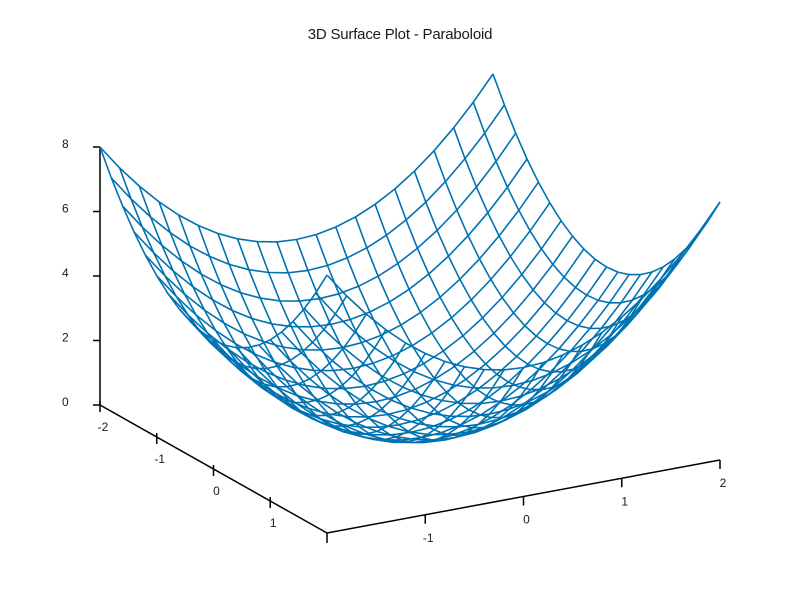 The width and height of the screenshot is (800, 600). Describe the element at coordinates (624, 501) in the screenshot. I see `y-tick-label: 1` at that location.